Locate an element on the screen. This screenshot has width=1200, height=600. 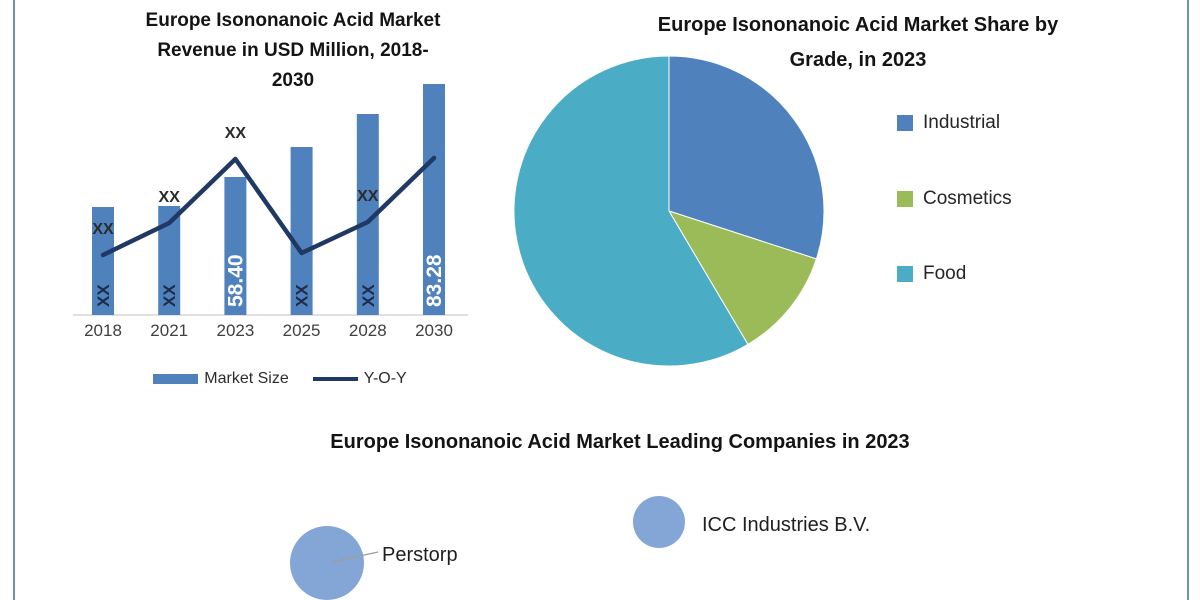
bar-data-label-2025: XX is located at coordinates (302, 295).